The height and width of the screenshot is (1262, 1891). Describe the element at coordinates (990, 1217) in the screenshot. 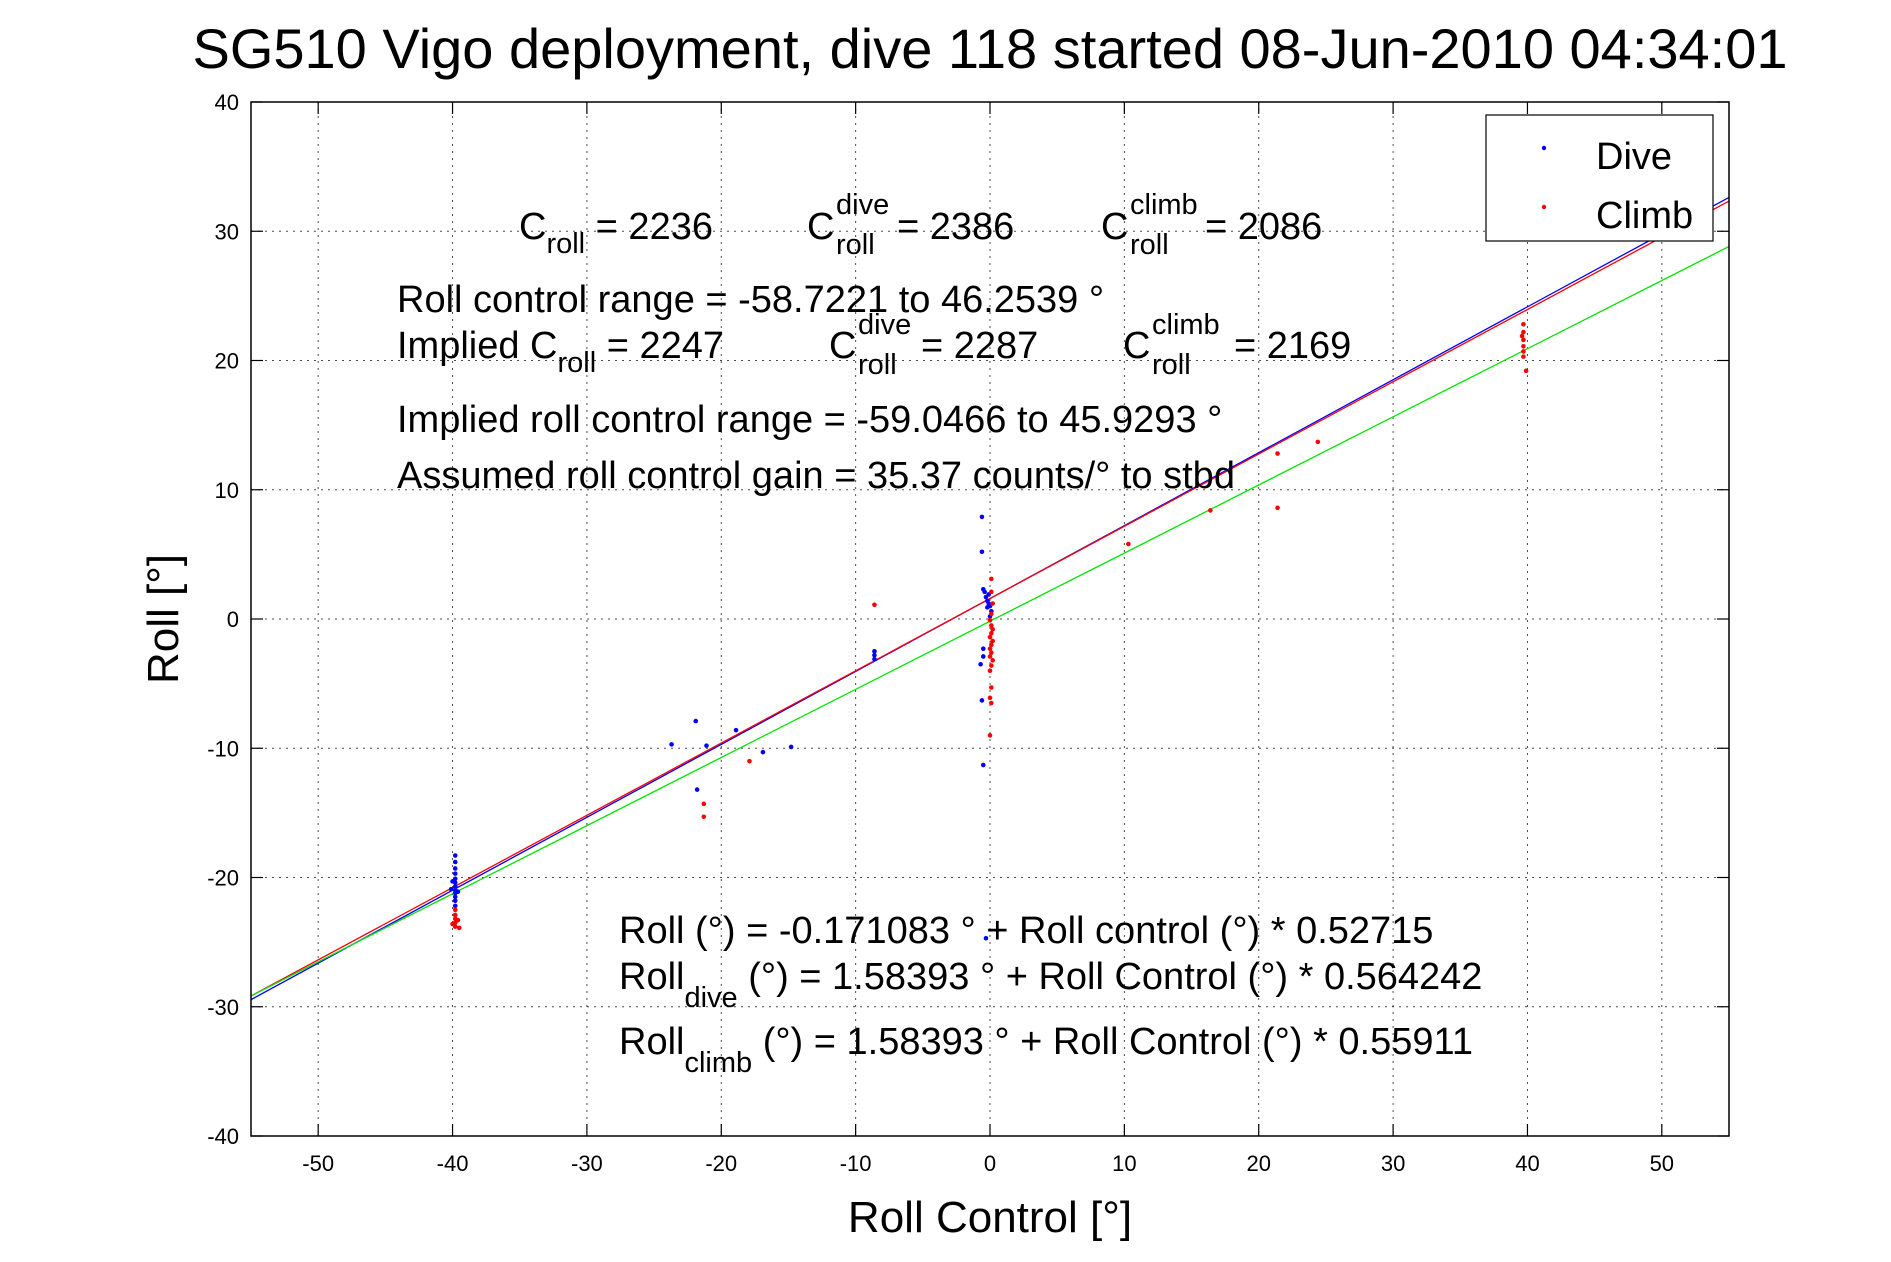

I see `x-axis-label: Roll Control [°]` at that location.